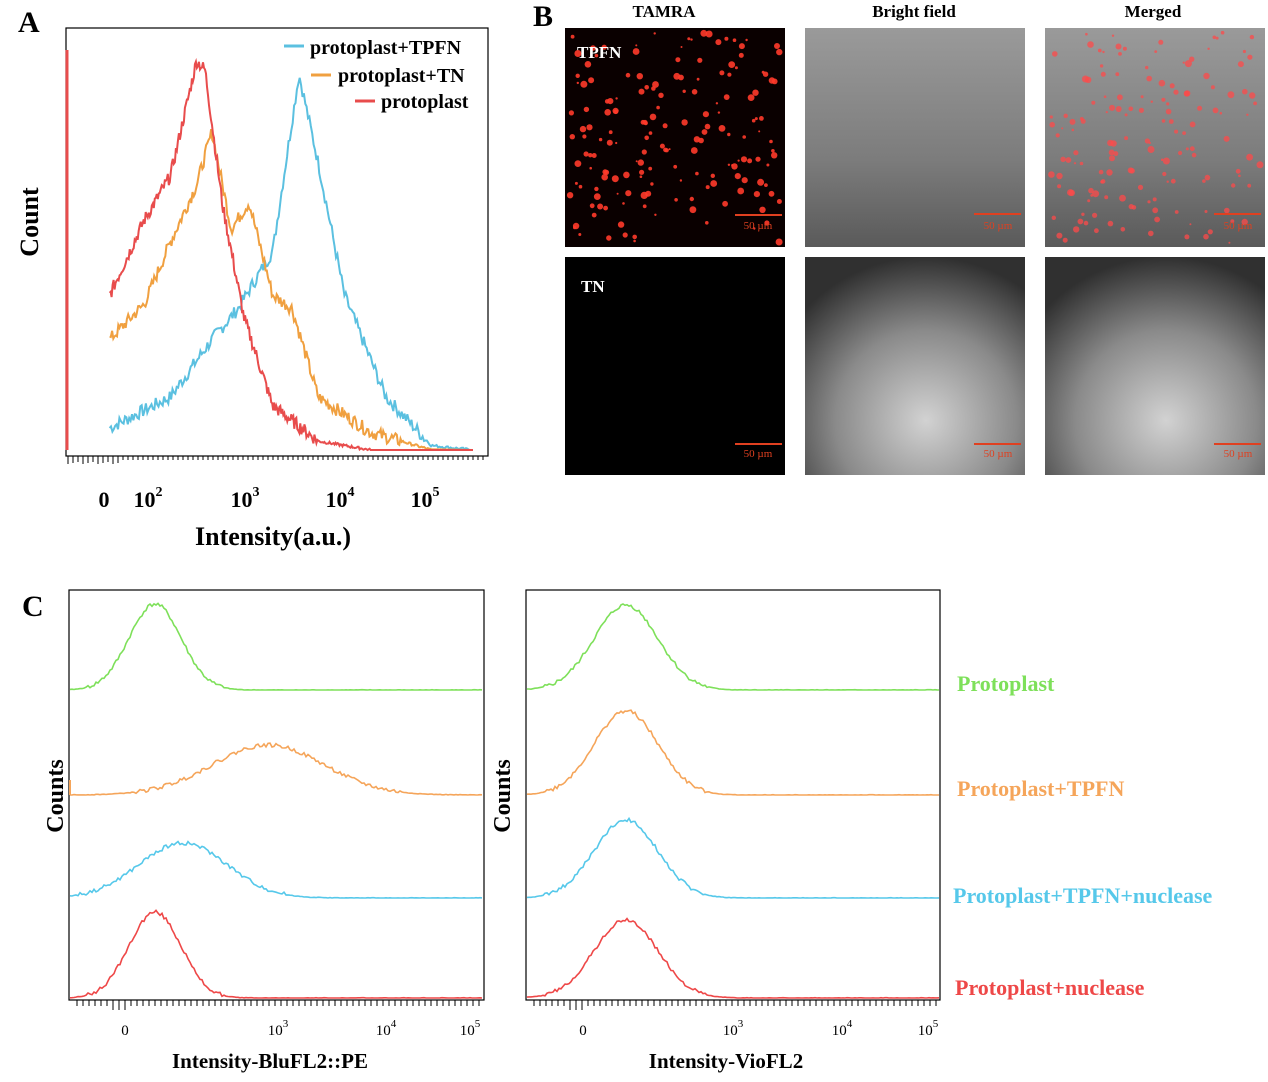 The width and height of the screenshot is (1268, 1082). What do you see at coordinates (733, 1028) in the screenshot?
I see `c-right-tick-1: 103` at bounding box center [733, 1028].